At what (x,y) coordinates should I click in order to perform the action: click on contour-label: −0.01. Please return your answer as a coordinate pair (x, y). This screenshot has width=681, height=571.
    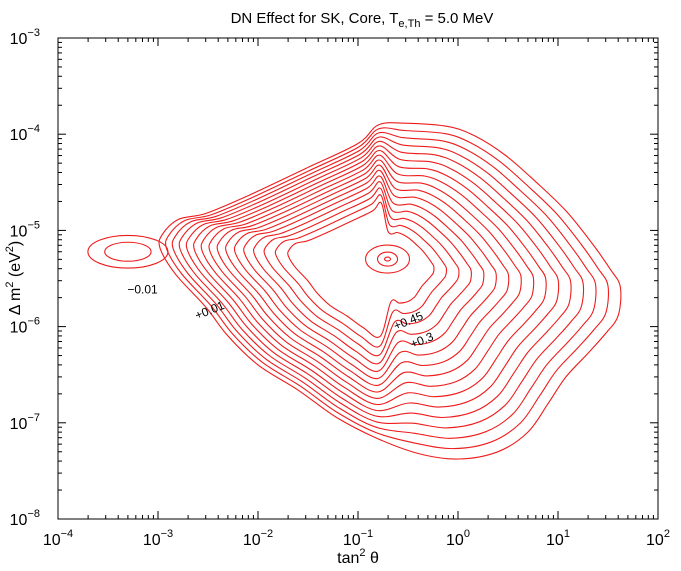
    Looking at the image, I should click on (142, 290).